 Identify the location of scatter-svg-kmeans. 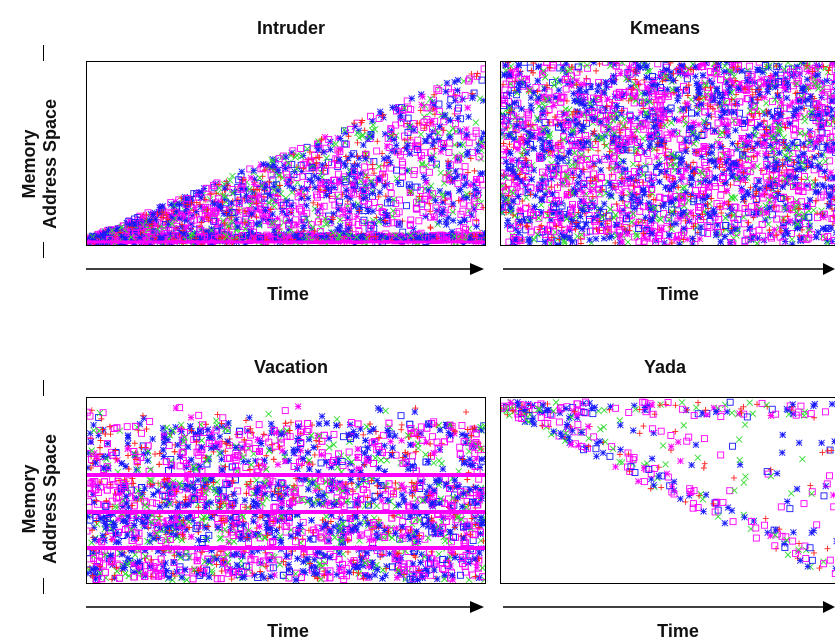
(668, 153).